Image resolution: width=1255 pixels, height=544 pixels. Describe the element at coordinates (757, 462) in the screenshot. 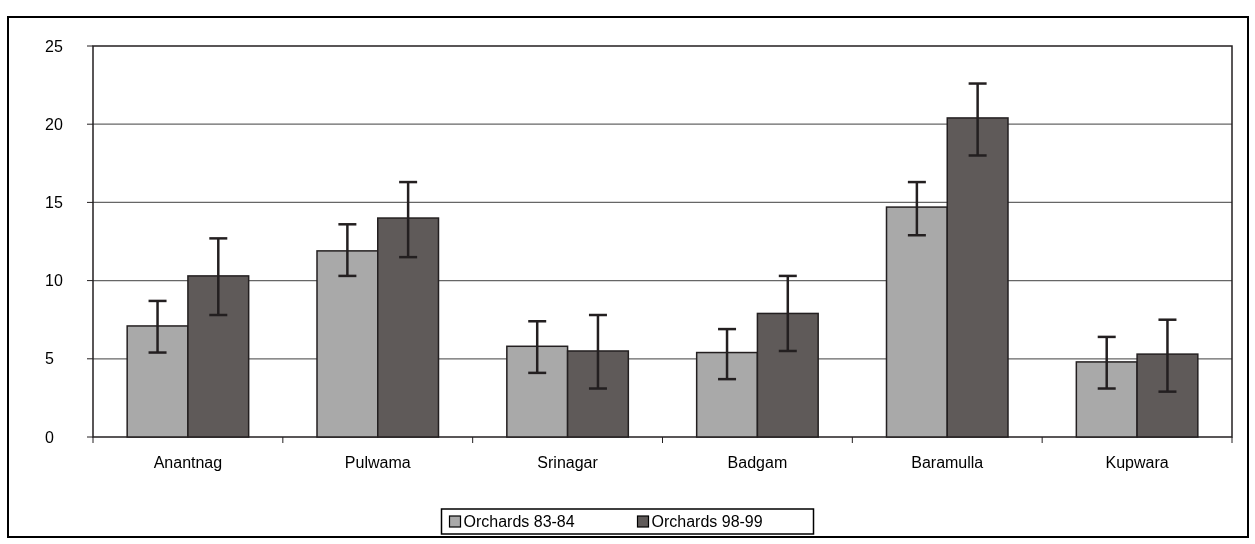

I see `x-tick-label: Badgam` at that location.